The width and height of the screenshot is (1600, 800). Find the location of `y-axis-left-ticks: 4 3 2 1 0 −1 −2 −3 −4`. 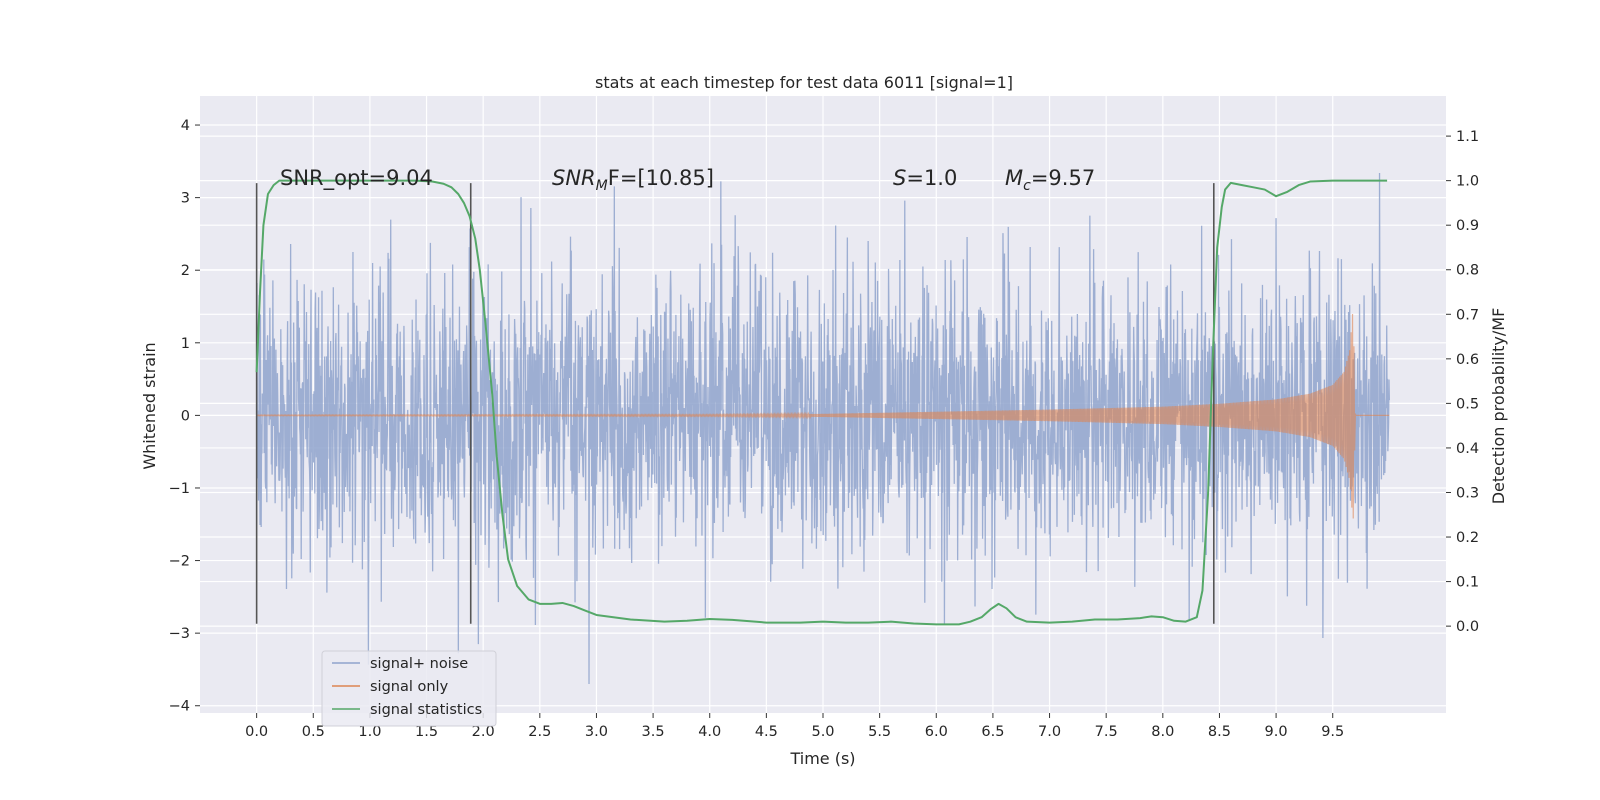

y-axis-left-ticks: 4 3 2 1 0 −1 −2 −3 −4 is located at coordinates (184, 416).